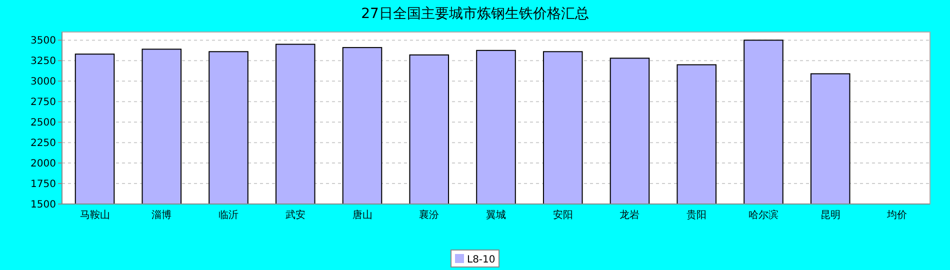 Image resolution: width=950 pixels, height=270 pixels. I want to click on y-tick-label: 2250, so click(43, 144).